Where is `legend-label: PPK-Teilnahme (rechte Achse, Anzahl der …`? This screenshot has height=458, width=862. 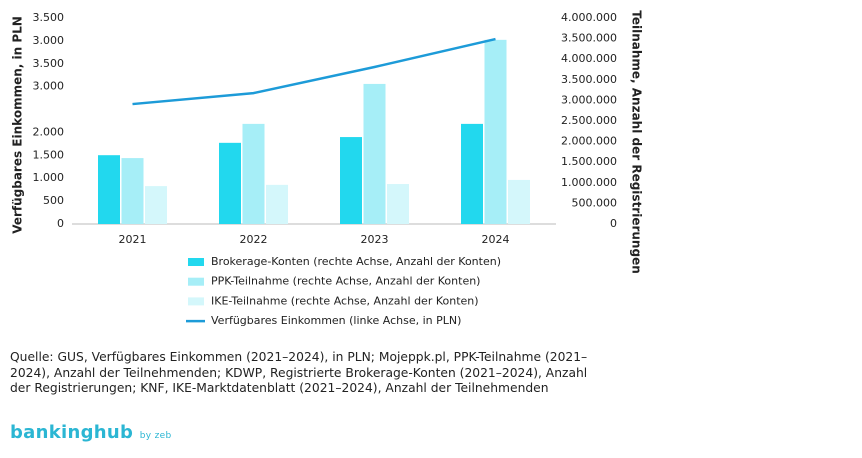
legend-label: PPK-Teilnahme (rechte Achse, Anzahl der … is located at coordinates (345, 281).